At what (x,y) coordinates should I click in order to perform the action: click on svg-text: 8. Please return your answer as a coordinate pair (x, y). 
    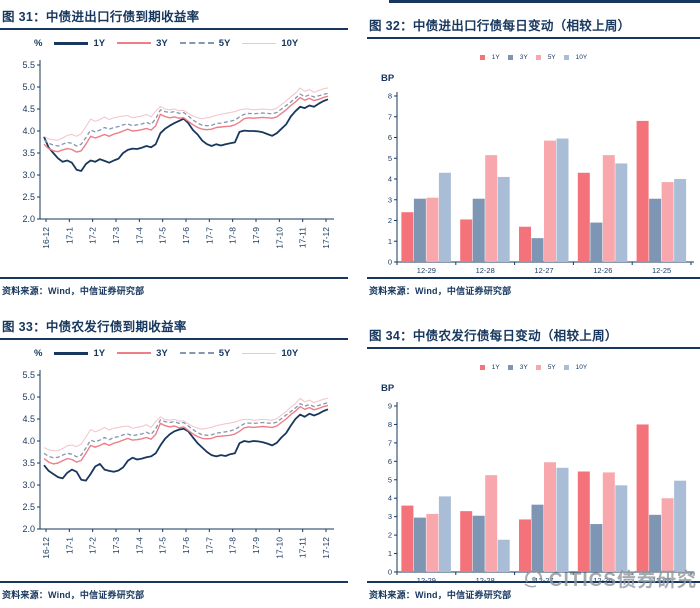
    Looking at the image, I should click on (390, 424).